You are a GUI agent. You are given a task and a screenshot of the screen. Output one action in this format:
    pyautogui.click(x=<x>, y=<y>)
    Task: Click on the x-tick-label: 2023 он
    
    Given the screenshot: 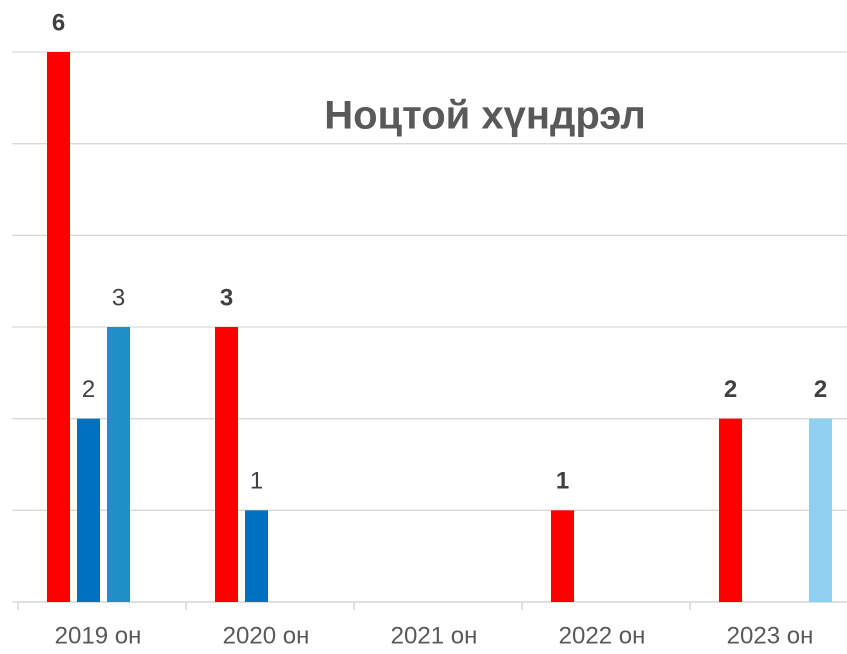 What is the action you would take?
    pyautogui.click(x=770, y=635)
    